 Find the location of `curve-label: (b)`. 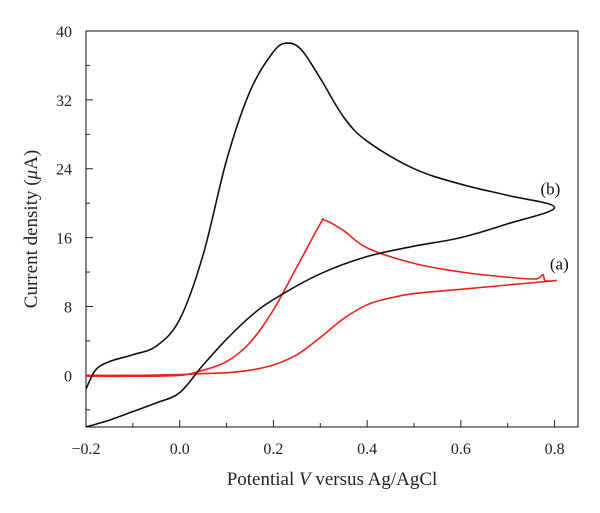

curve-label: (b) is located at coordinates (551, 189).